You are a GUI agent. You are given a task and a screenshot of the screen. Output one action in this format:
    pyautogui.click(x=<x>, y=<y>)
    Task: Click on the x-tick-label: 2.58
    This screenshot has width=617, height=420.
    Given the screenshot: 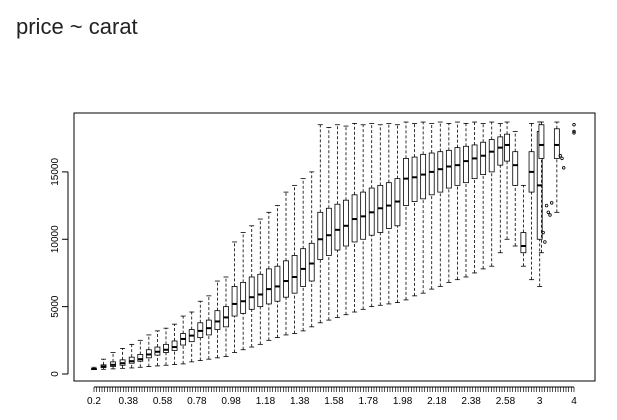 What is the action you would take?
    pyautogui.click(x=506, y=401)
    